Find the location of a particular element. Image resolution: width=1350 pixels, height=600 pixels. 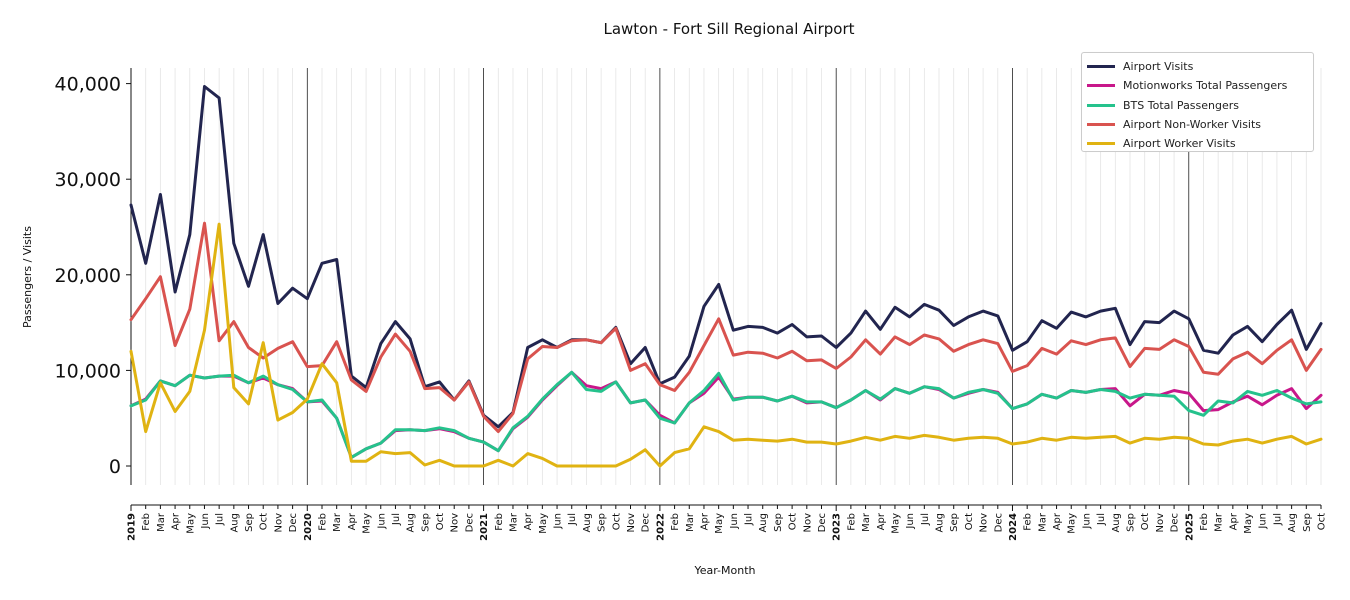

legend-item: Airport Non-Worker Visits is located at coordinates (1197, 124).